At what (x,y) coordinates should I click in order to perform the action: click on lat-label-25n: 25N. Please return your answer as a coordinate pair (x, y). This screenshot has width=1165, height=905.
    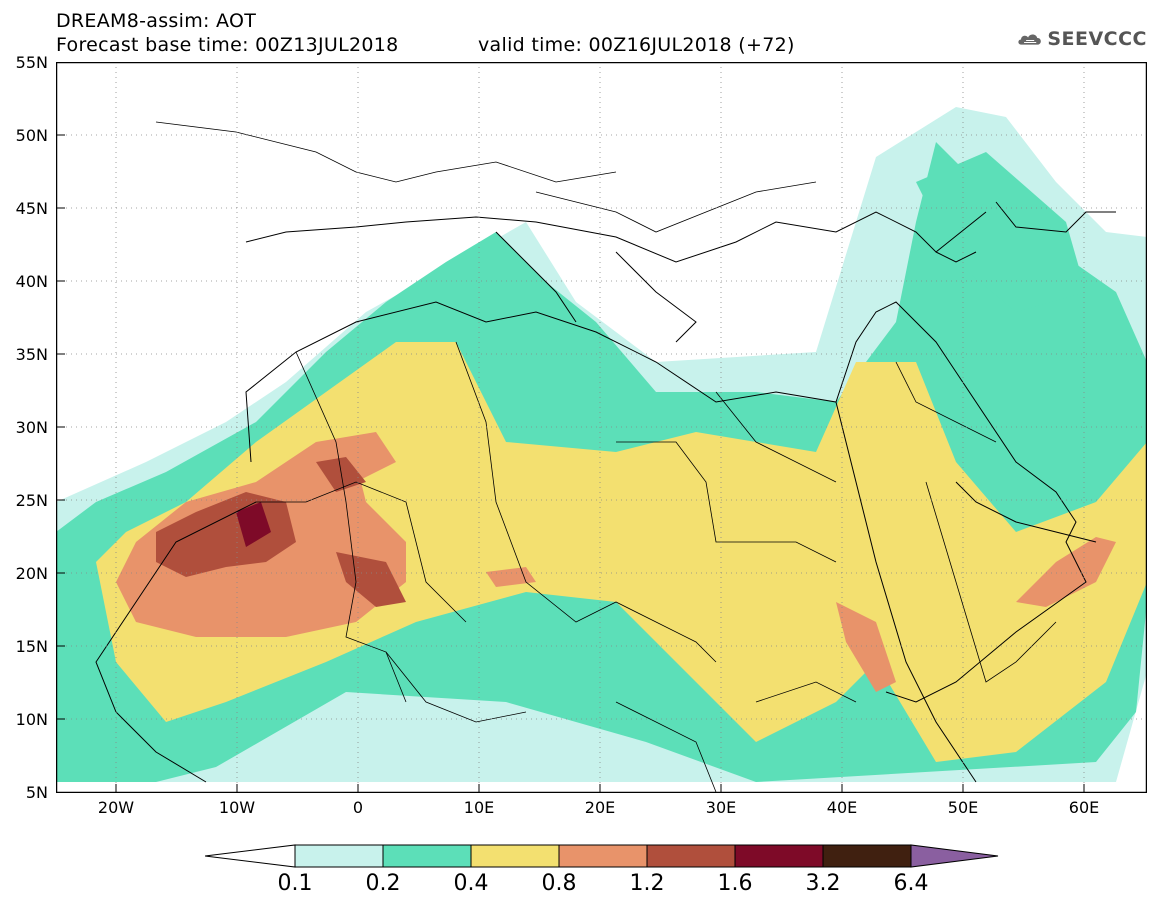
    Looking at the image, I should click on (31, 500).